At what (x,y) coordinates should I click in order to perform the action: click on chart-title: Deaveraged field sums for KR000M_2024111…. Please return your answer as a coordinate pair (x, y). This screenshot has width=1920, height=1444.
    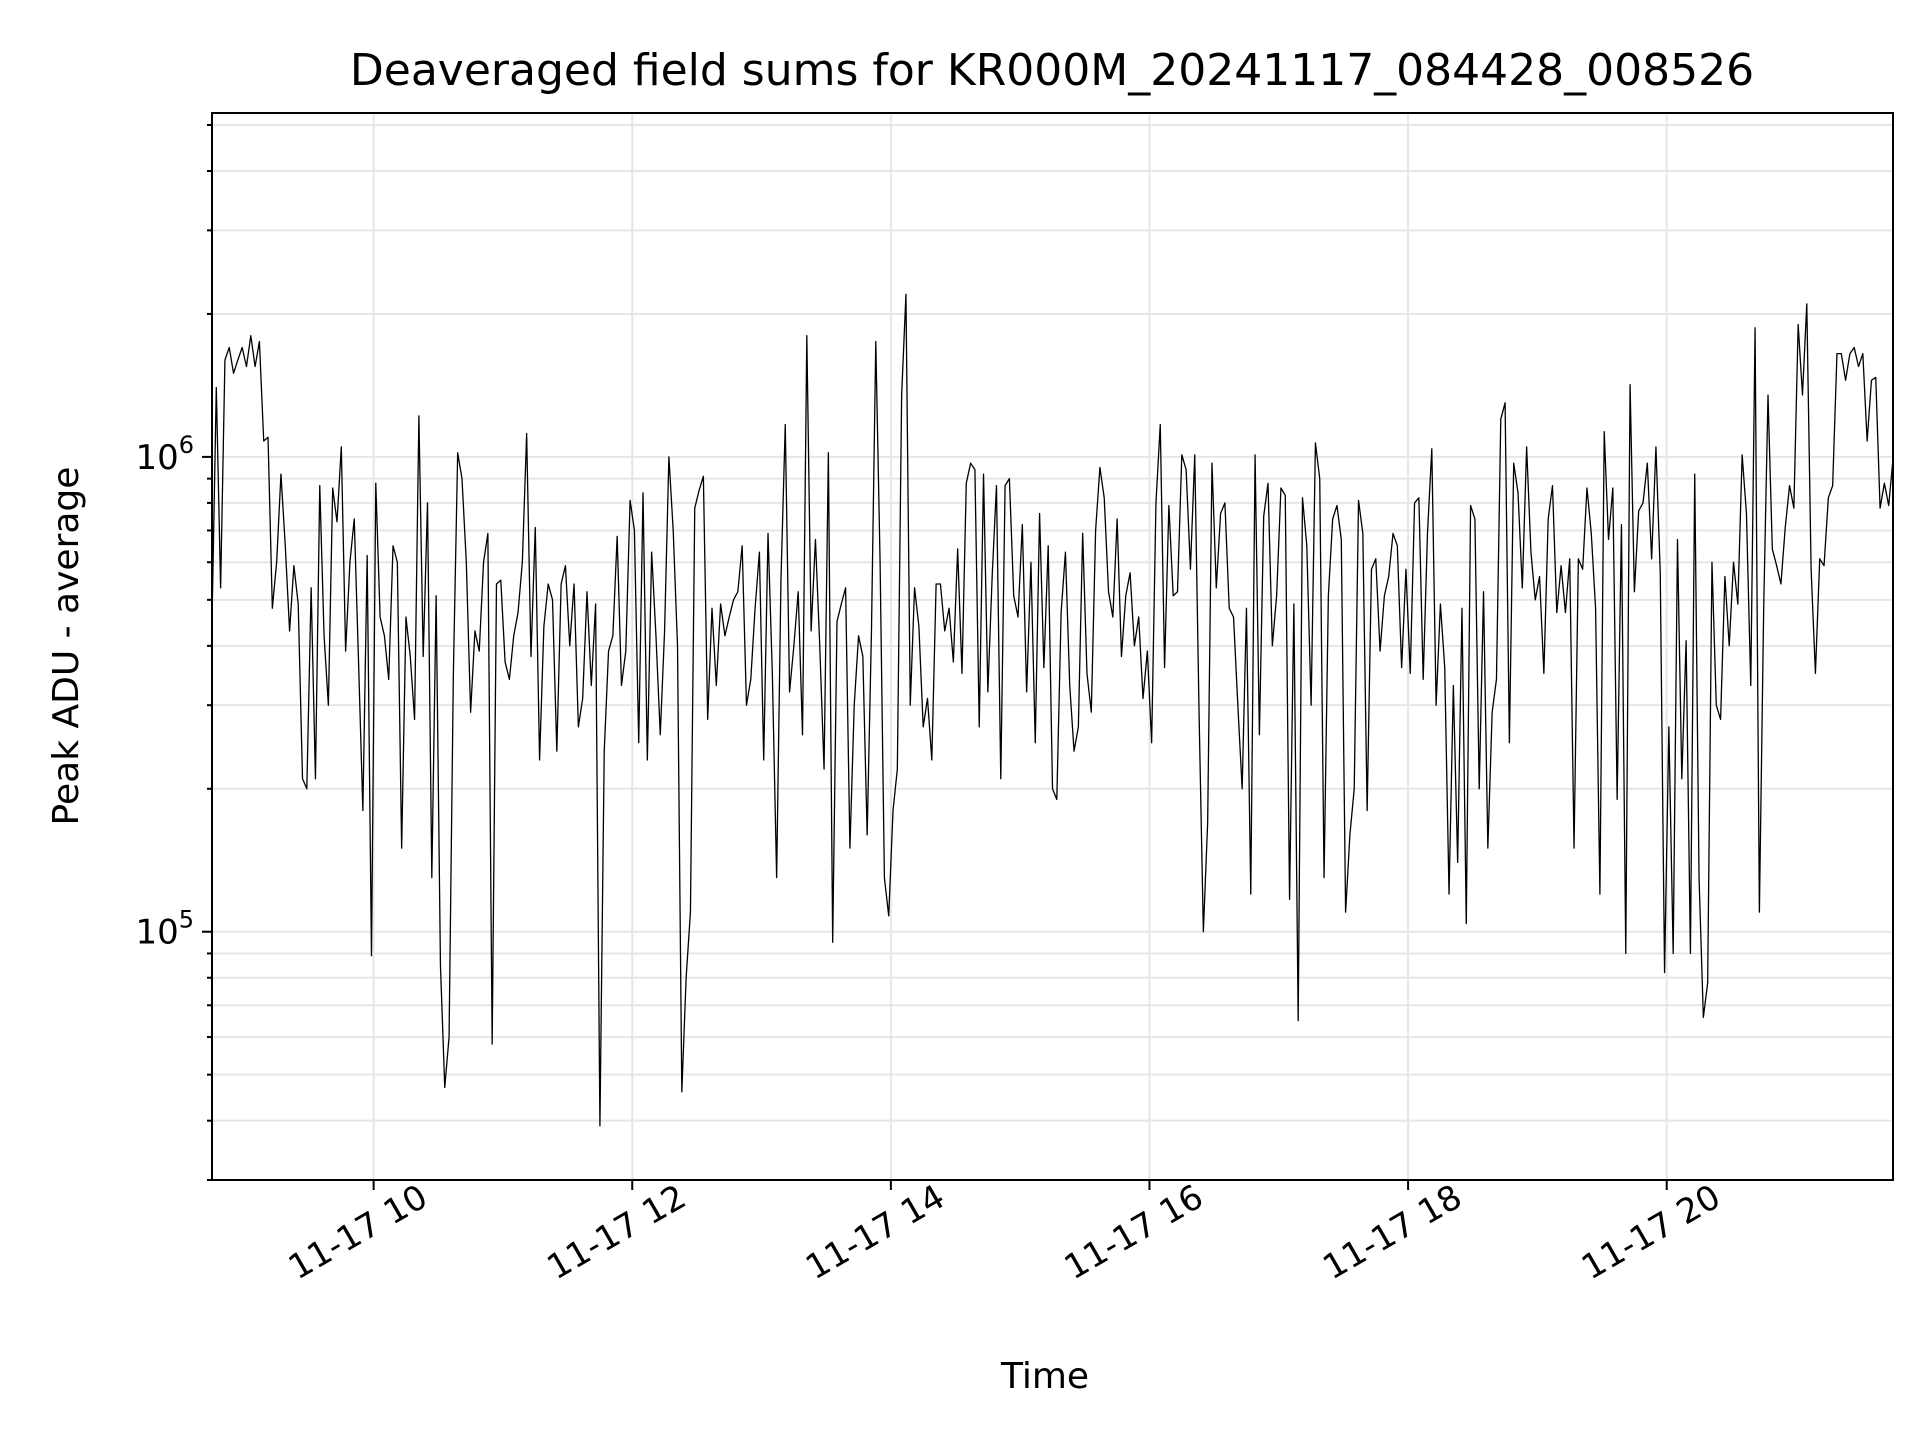
    Looking at the image, I should click on (1052, 70).